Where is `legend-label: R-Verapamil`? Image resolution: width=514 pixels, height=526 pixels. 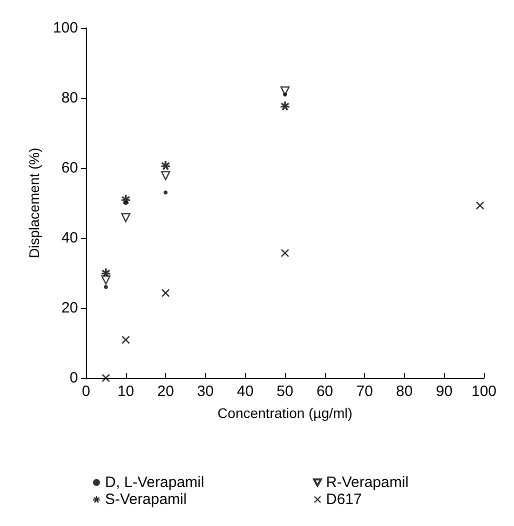 legend-label: R-Verapamil is located at coordinates (367, 482).